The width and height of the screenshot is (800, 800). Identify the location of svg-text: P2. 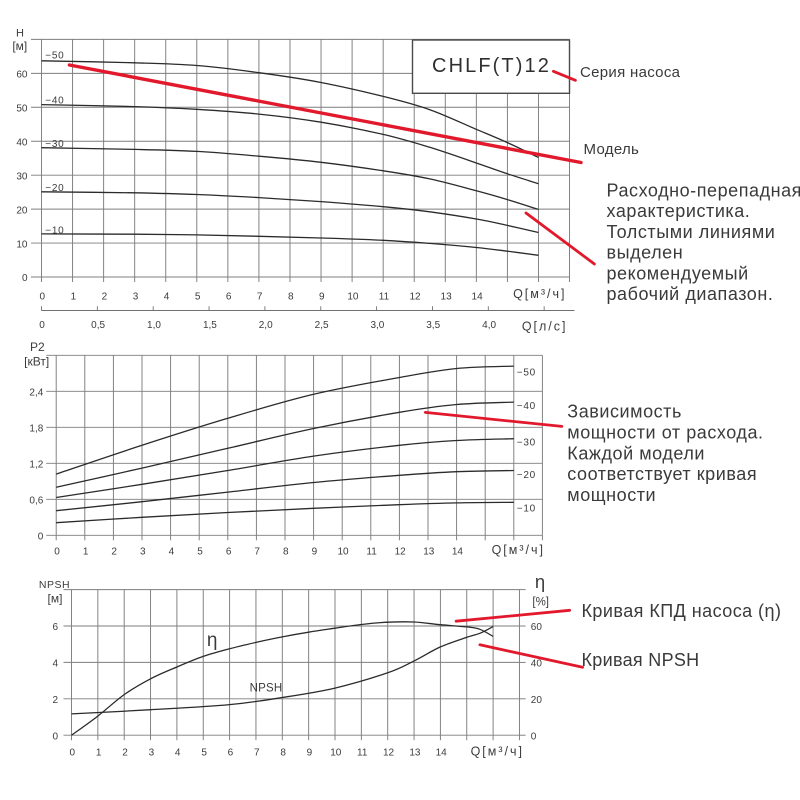
(37, 347).